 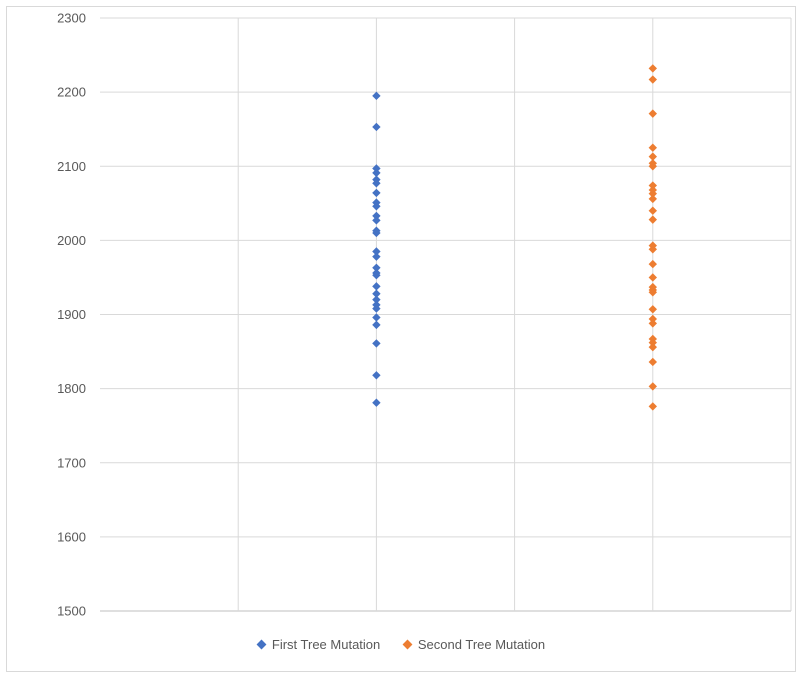 I want to click on legend-item-series-2: Second Tree Mutation, so click(x=474, y=644).